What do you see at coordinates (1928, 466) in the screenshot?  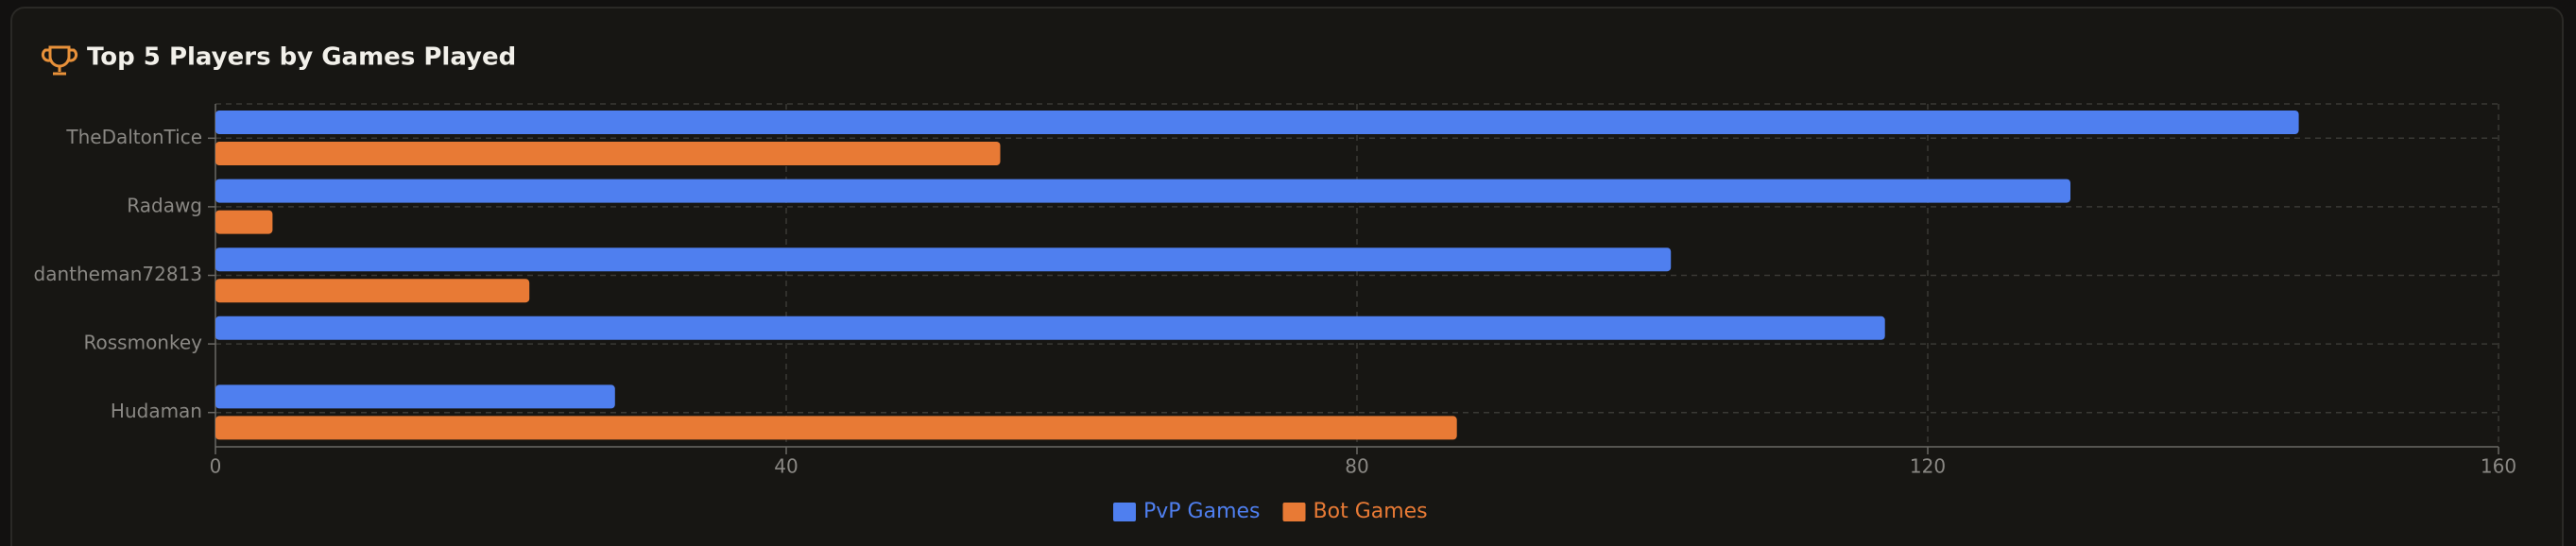 I see `x-tick-label: 120` at bounding box center [1928, 466].